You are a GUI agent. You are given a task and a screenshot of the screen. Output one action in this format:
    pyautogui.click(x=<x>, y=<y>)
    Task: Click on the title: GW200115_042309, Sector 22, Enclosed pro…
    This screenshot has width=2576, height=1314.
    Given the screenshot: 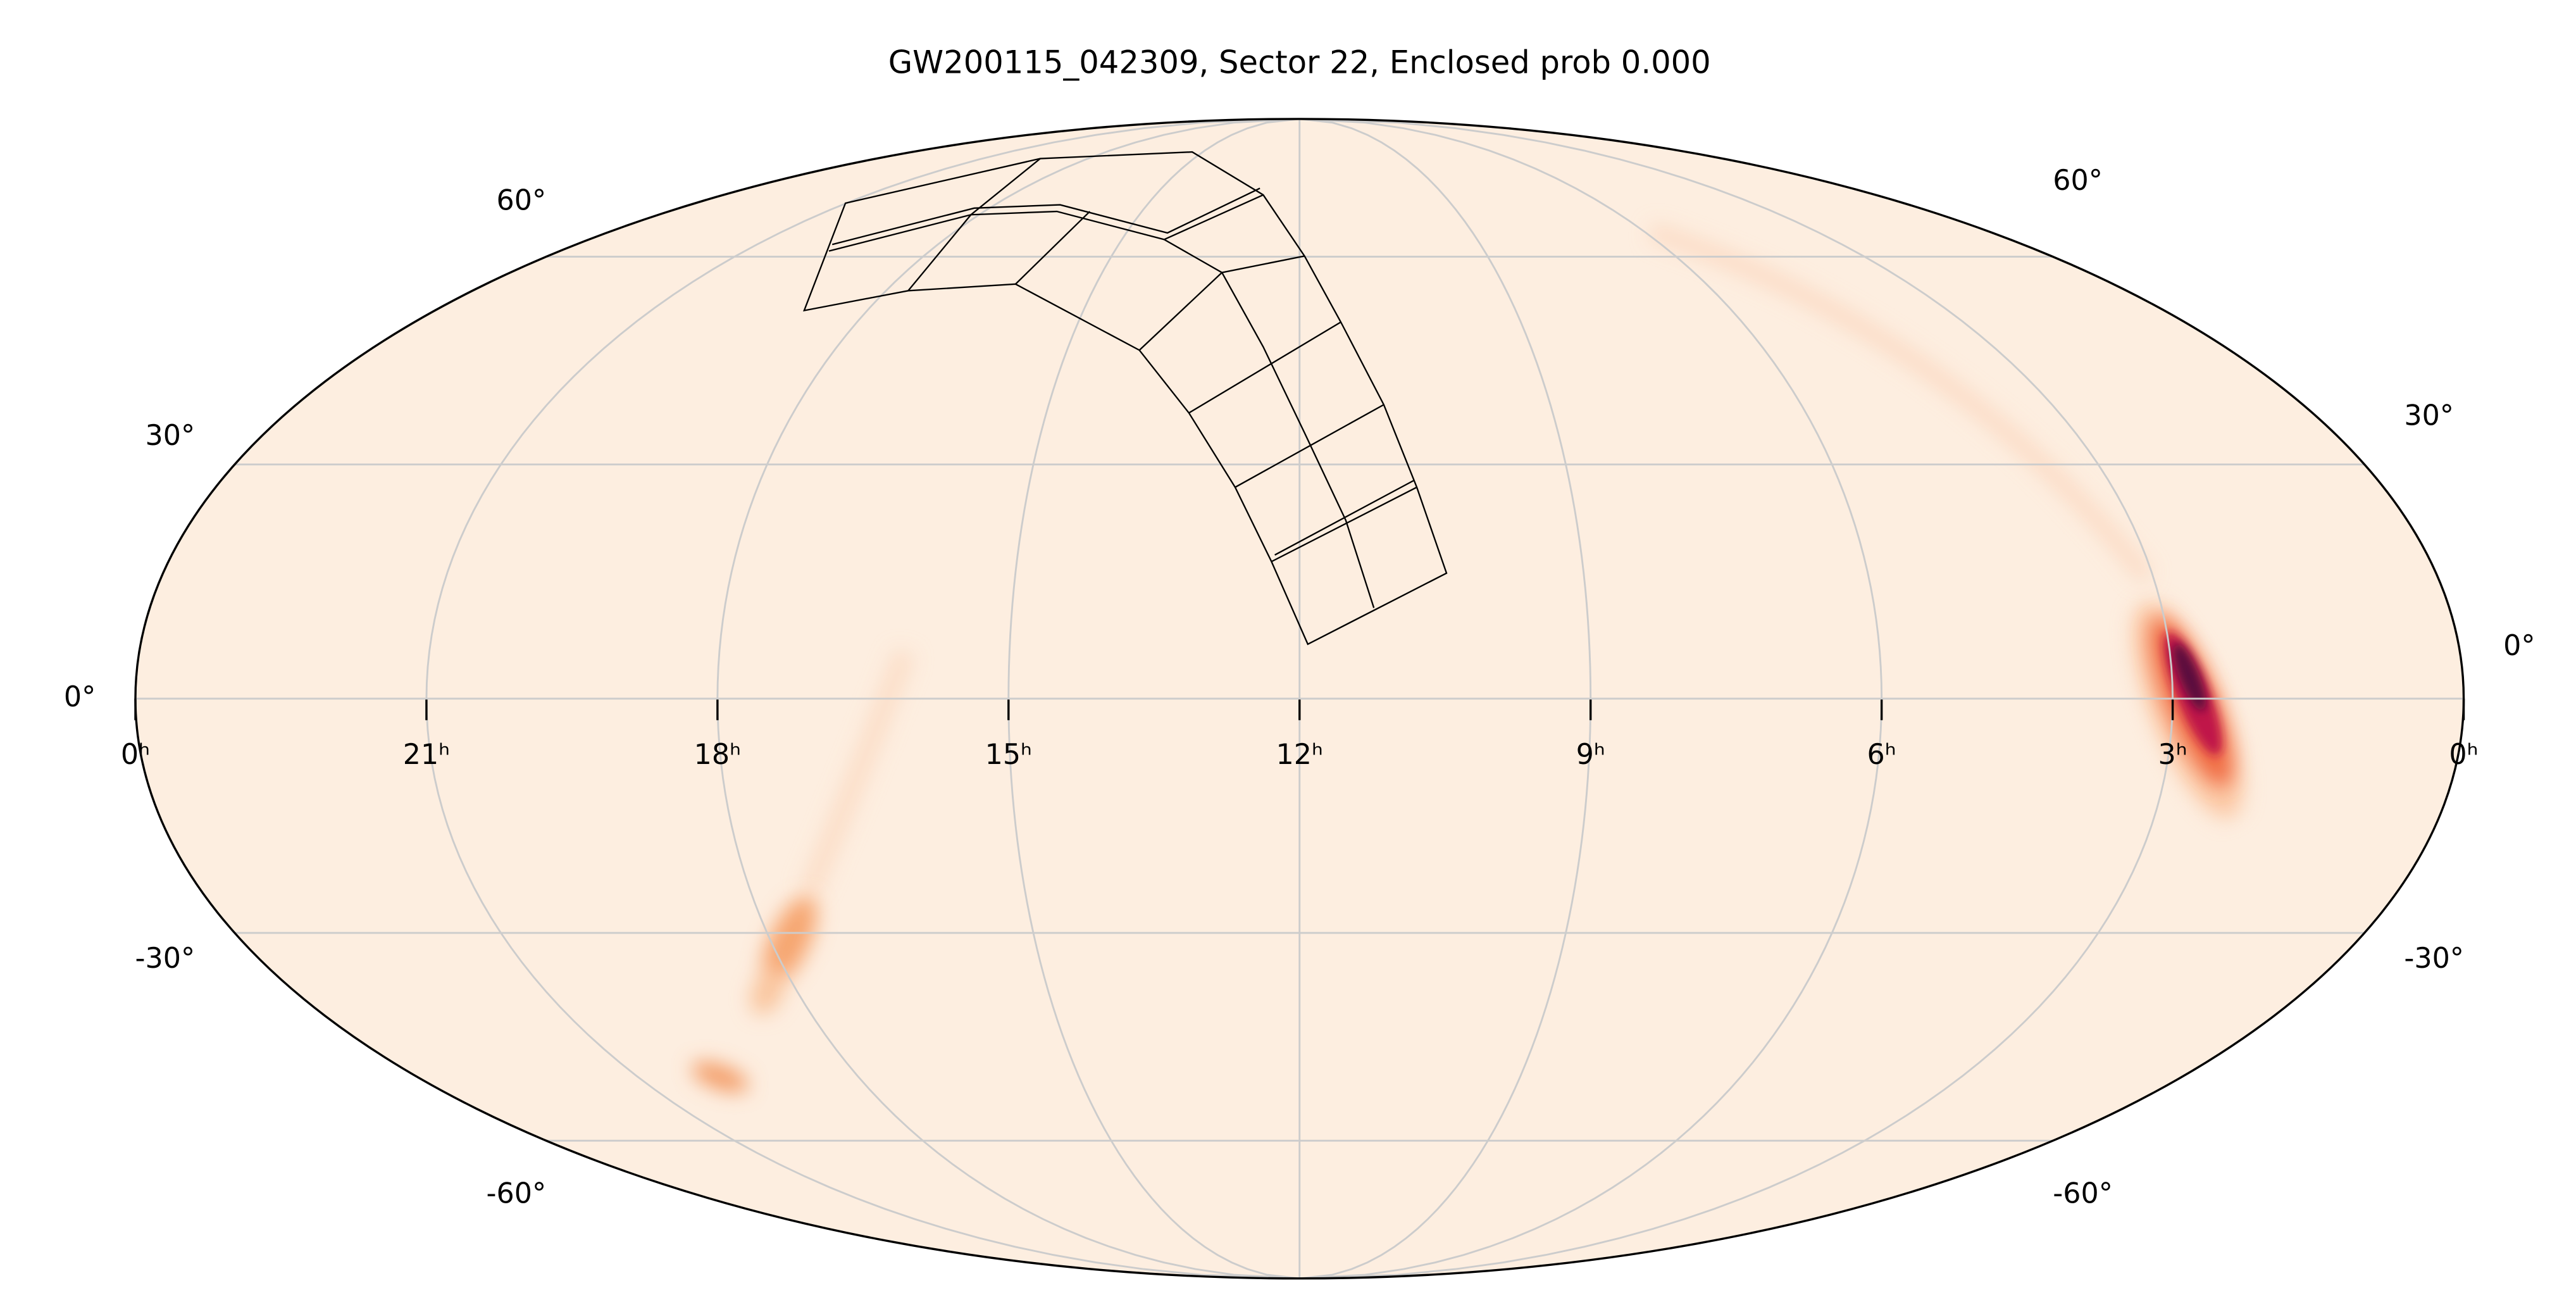 What is the action you would take?
    pyautogui.click(x=1299, y=62)
    